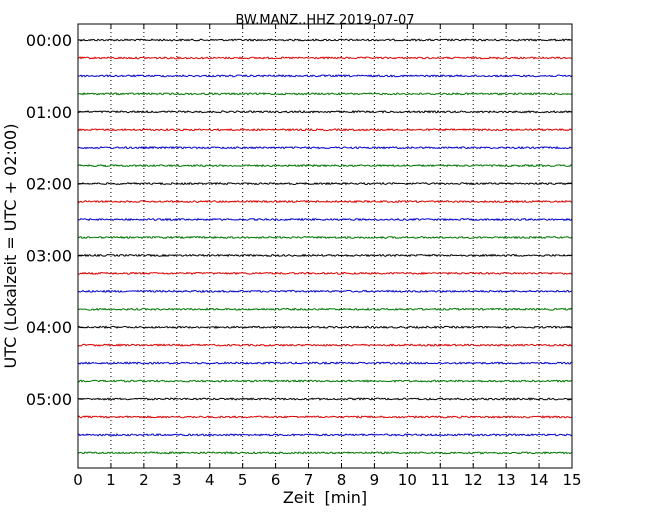  I want to click on x-tick-label: 13, so click(506, 480).